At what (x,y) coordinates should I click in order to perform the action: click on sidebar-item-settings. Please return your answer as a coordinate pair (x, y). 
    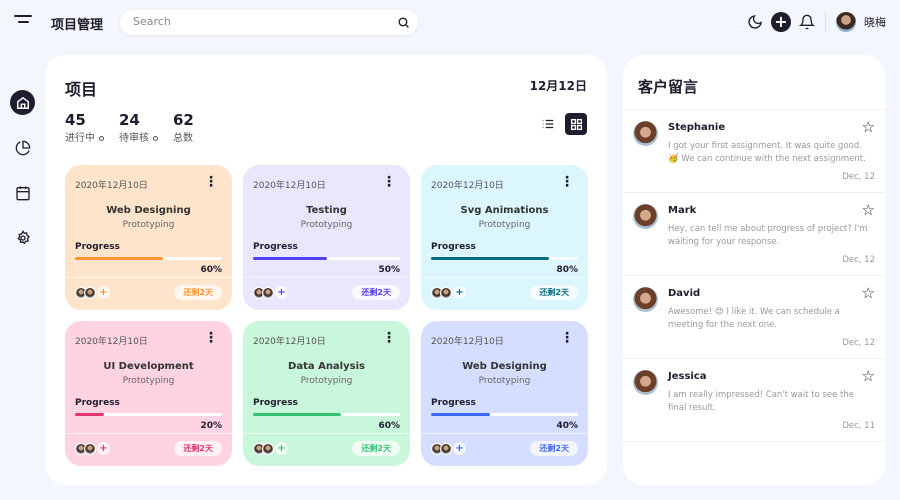
    Looking at the image, I should click on (22, 237).